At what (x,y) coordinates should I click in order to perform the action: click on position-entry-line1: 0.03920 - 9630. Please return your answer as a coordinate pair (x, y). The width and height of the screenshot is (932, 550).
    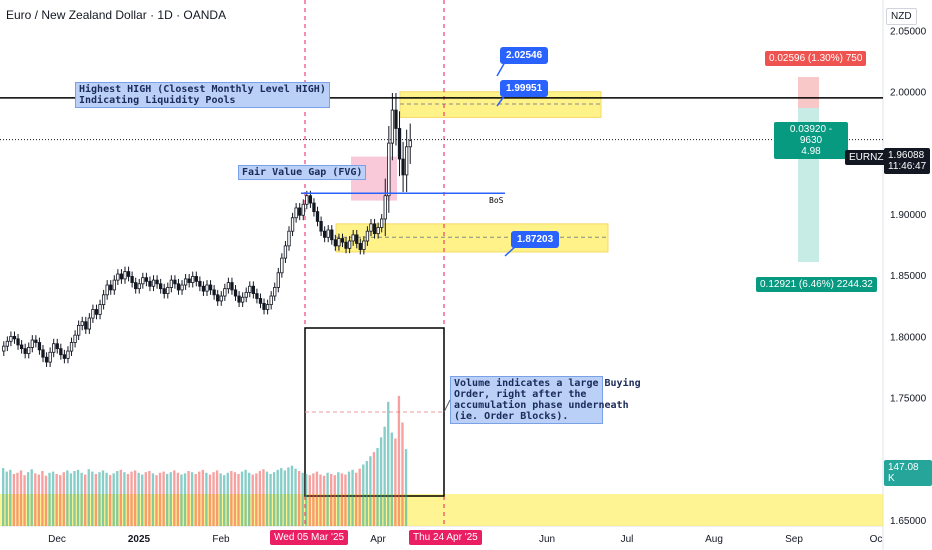
    Looking at the image, I should click on (811, 135).